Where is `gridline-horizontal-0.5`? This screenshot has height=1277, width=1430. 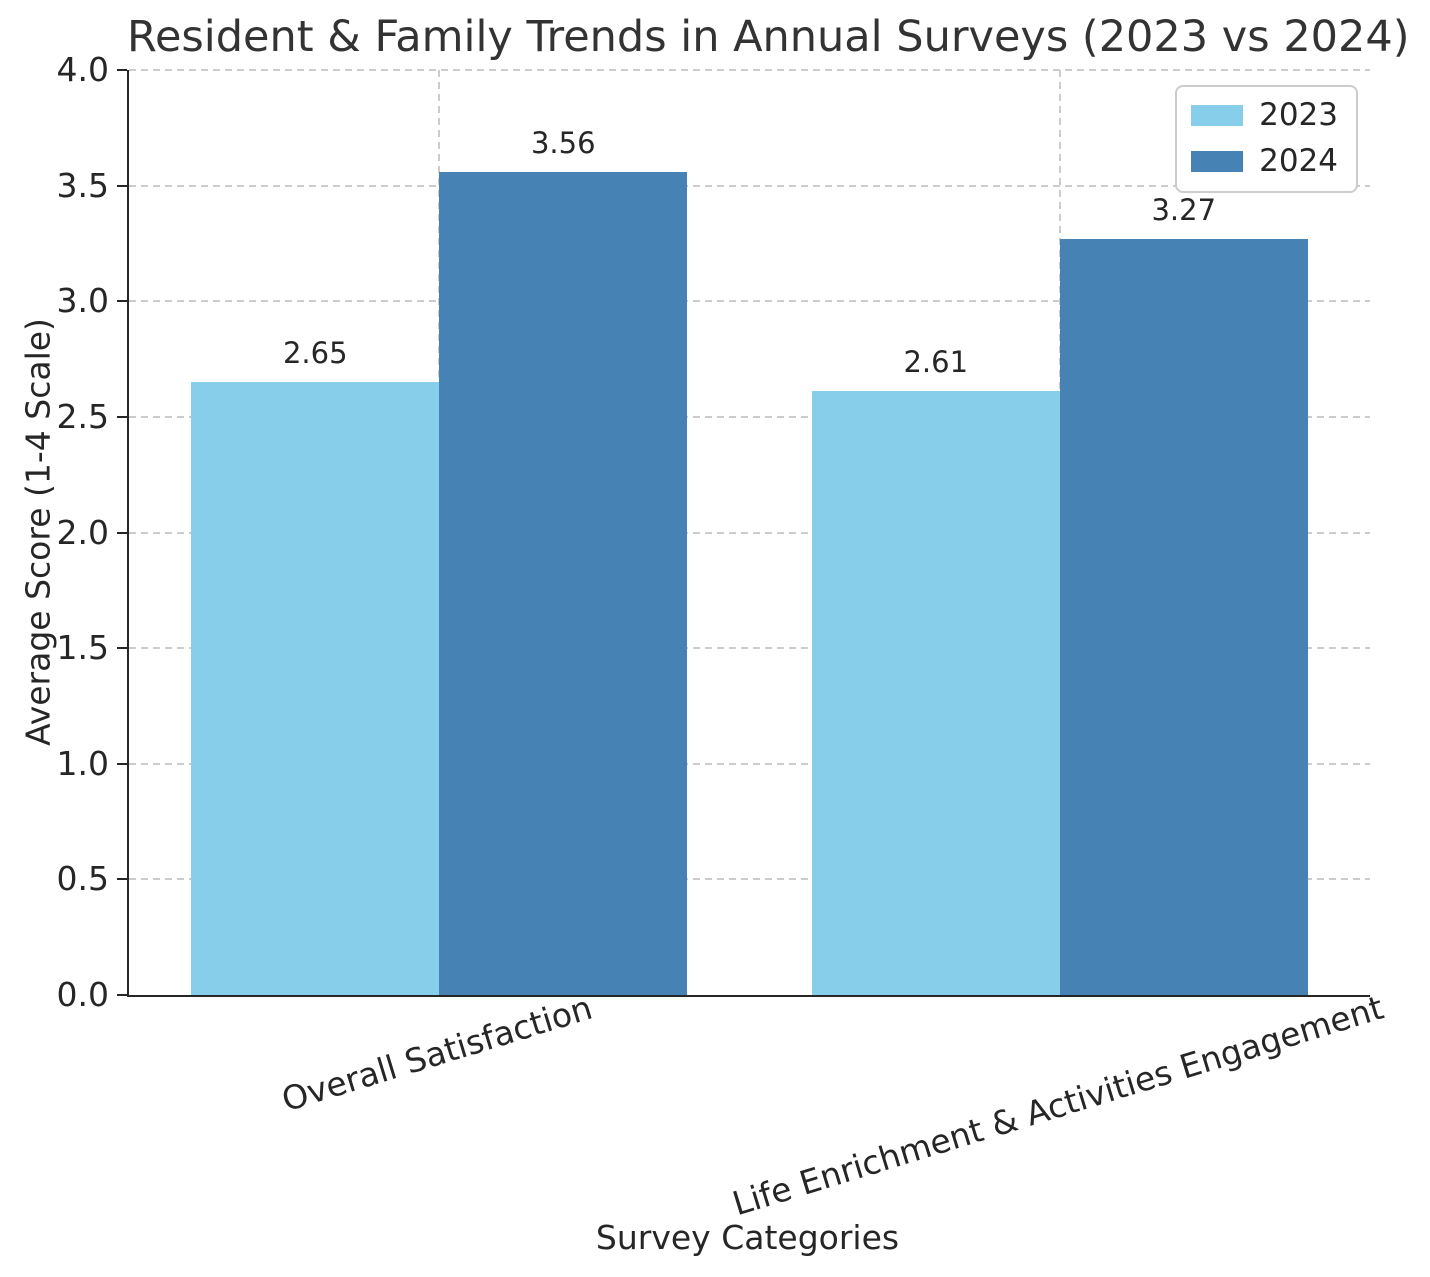 gridline-horizontal-0.5 is located at coordinates (749, 879).